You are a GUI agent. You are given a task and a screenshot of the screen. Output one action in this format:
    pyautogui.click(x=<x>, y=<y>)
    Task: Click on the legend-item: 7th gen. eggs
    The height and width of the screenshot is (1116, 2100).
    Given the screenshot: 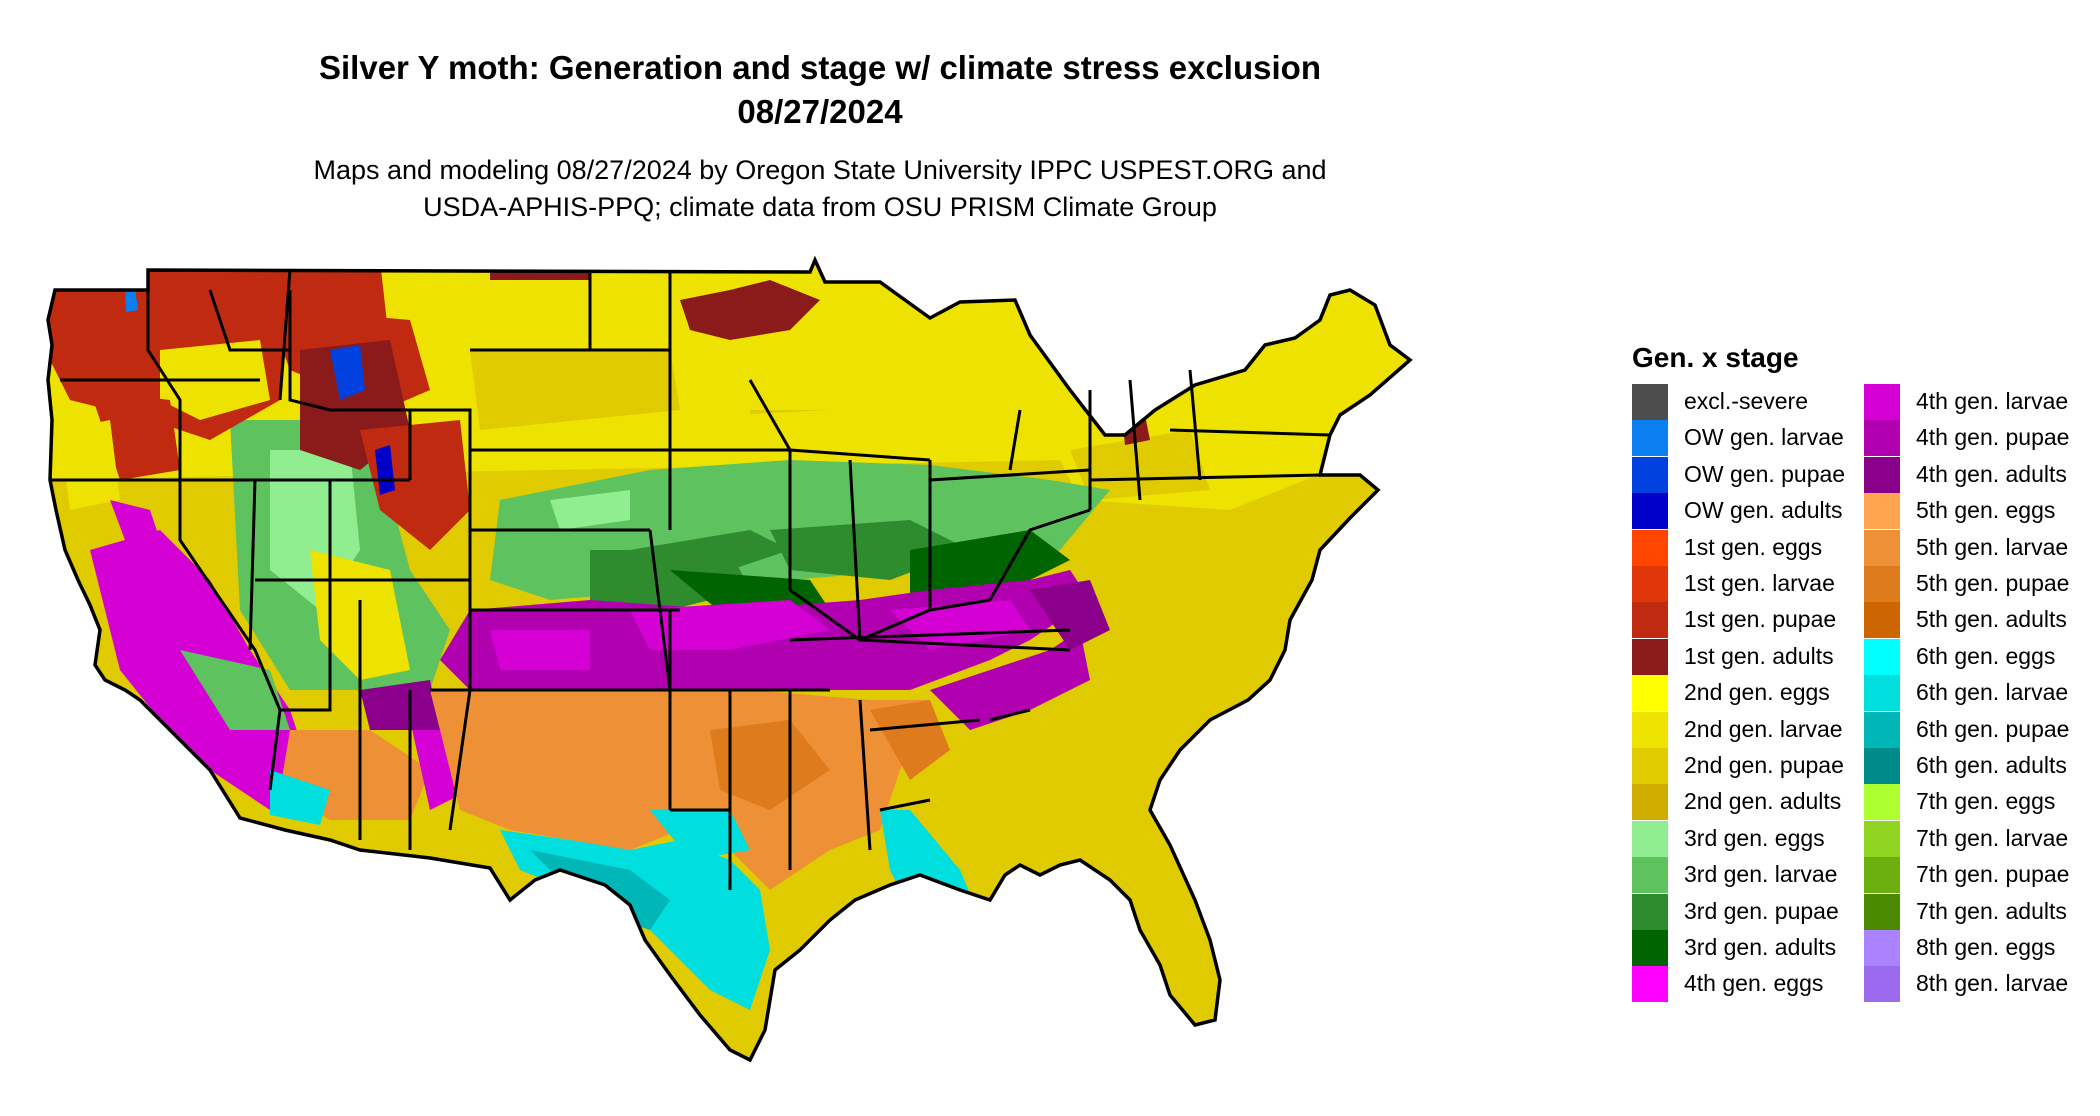 What is the action you would take?
    pyautogui.click(x=1979, y=802)
    